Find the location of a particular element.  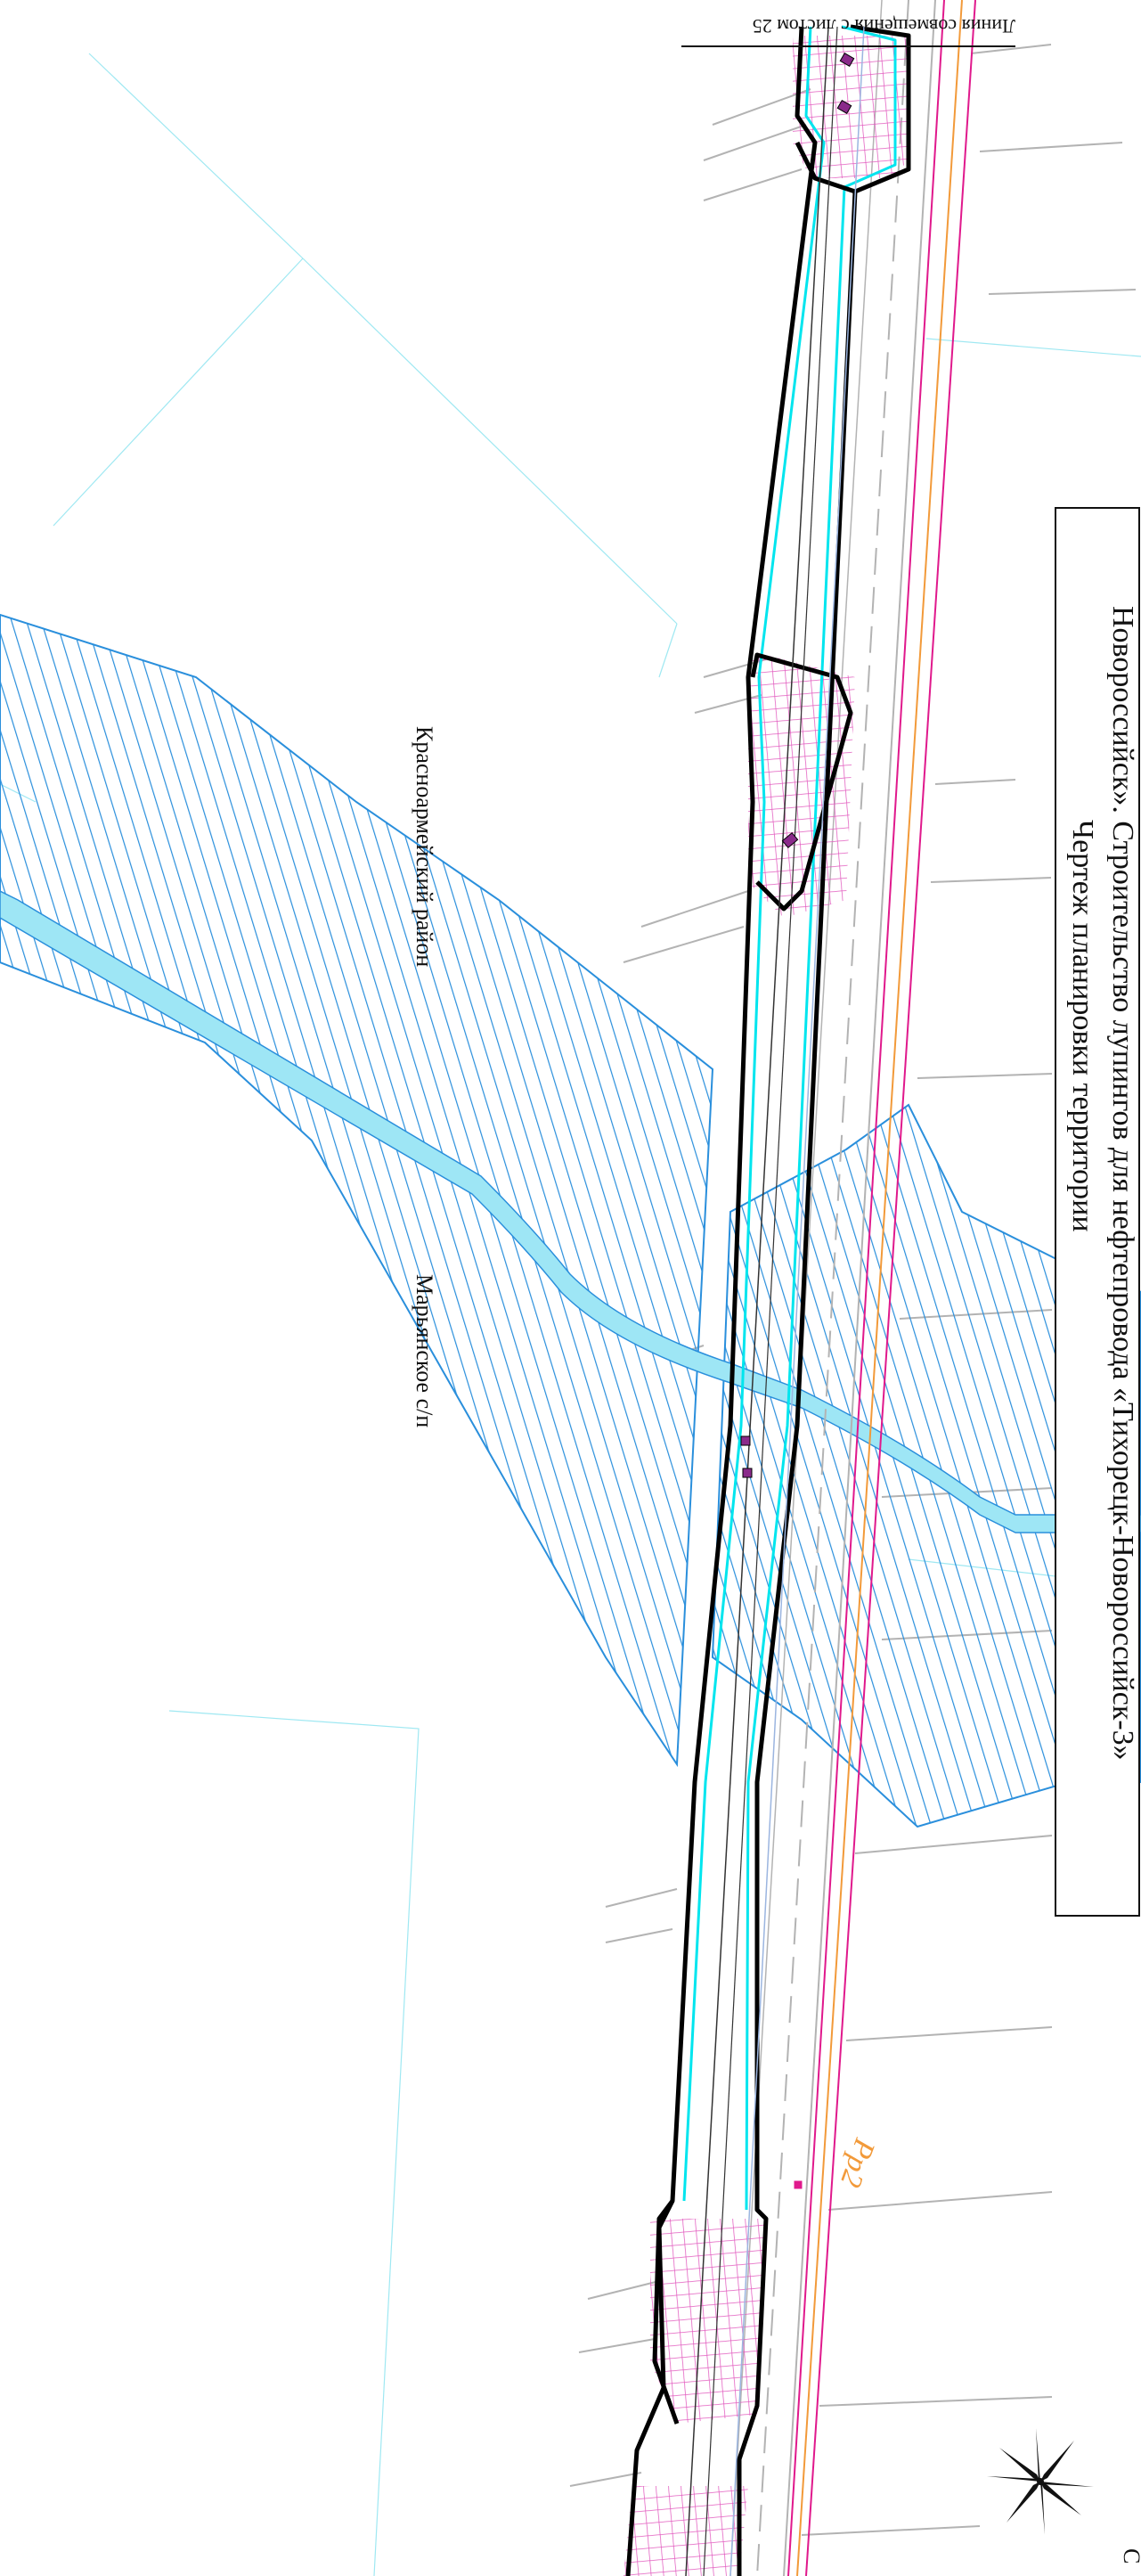

title-line-2: Чертеж планировки территории is located at coordinates (1082, 1026).